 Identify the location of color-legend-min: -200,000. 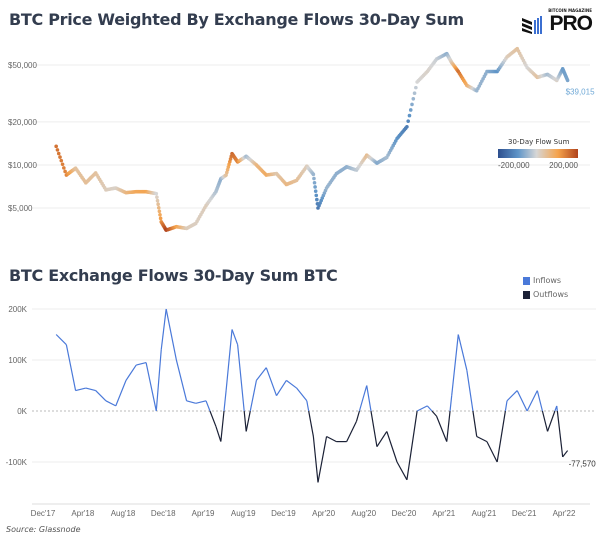
(514, 165).